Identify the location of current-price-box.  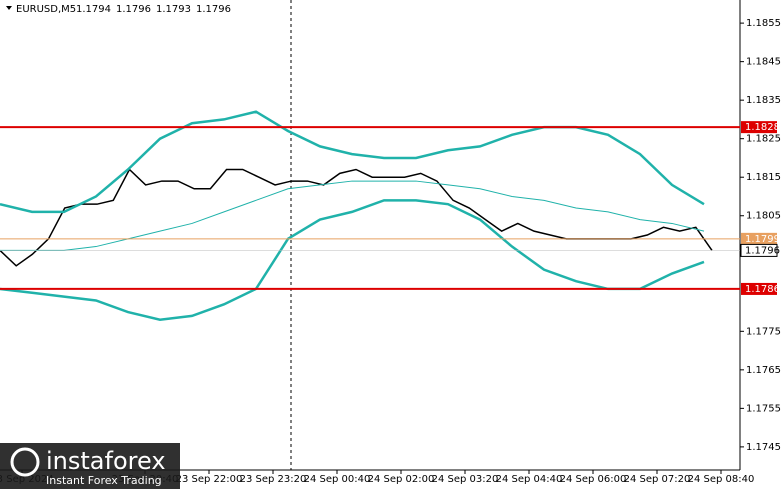
(759, 250).